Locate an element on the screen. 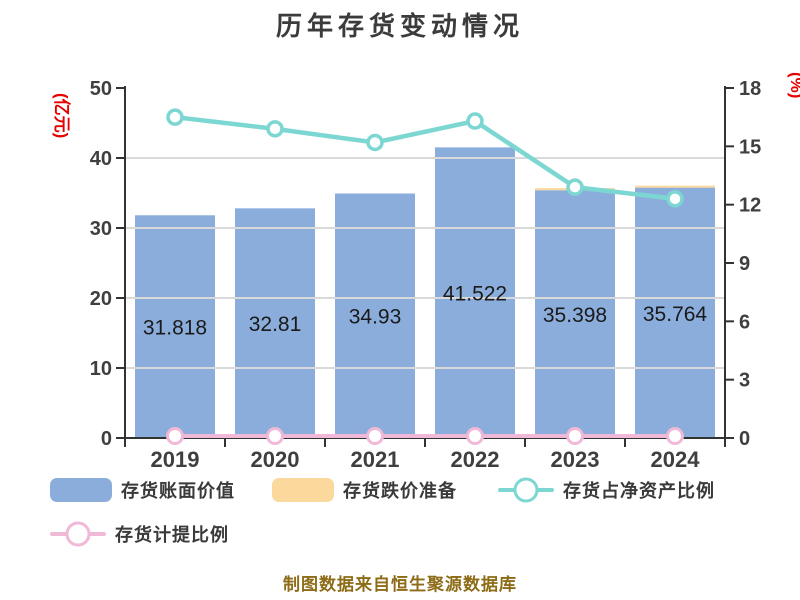 This screenshot has height=600, width=800. x-category-label: 2020 is located at coordinates (275, 459).